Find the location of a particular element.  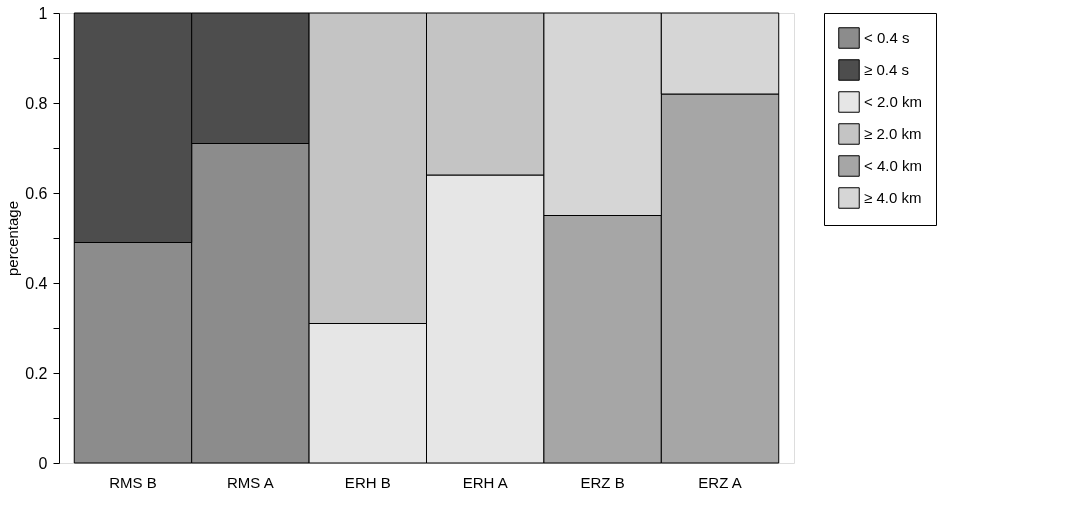

x-tick-label: ERZ A is located at coordinates (720, 482).